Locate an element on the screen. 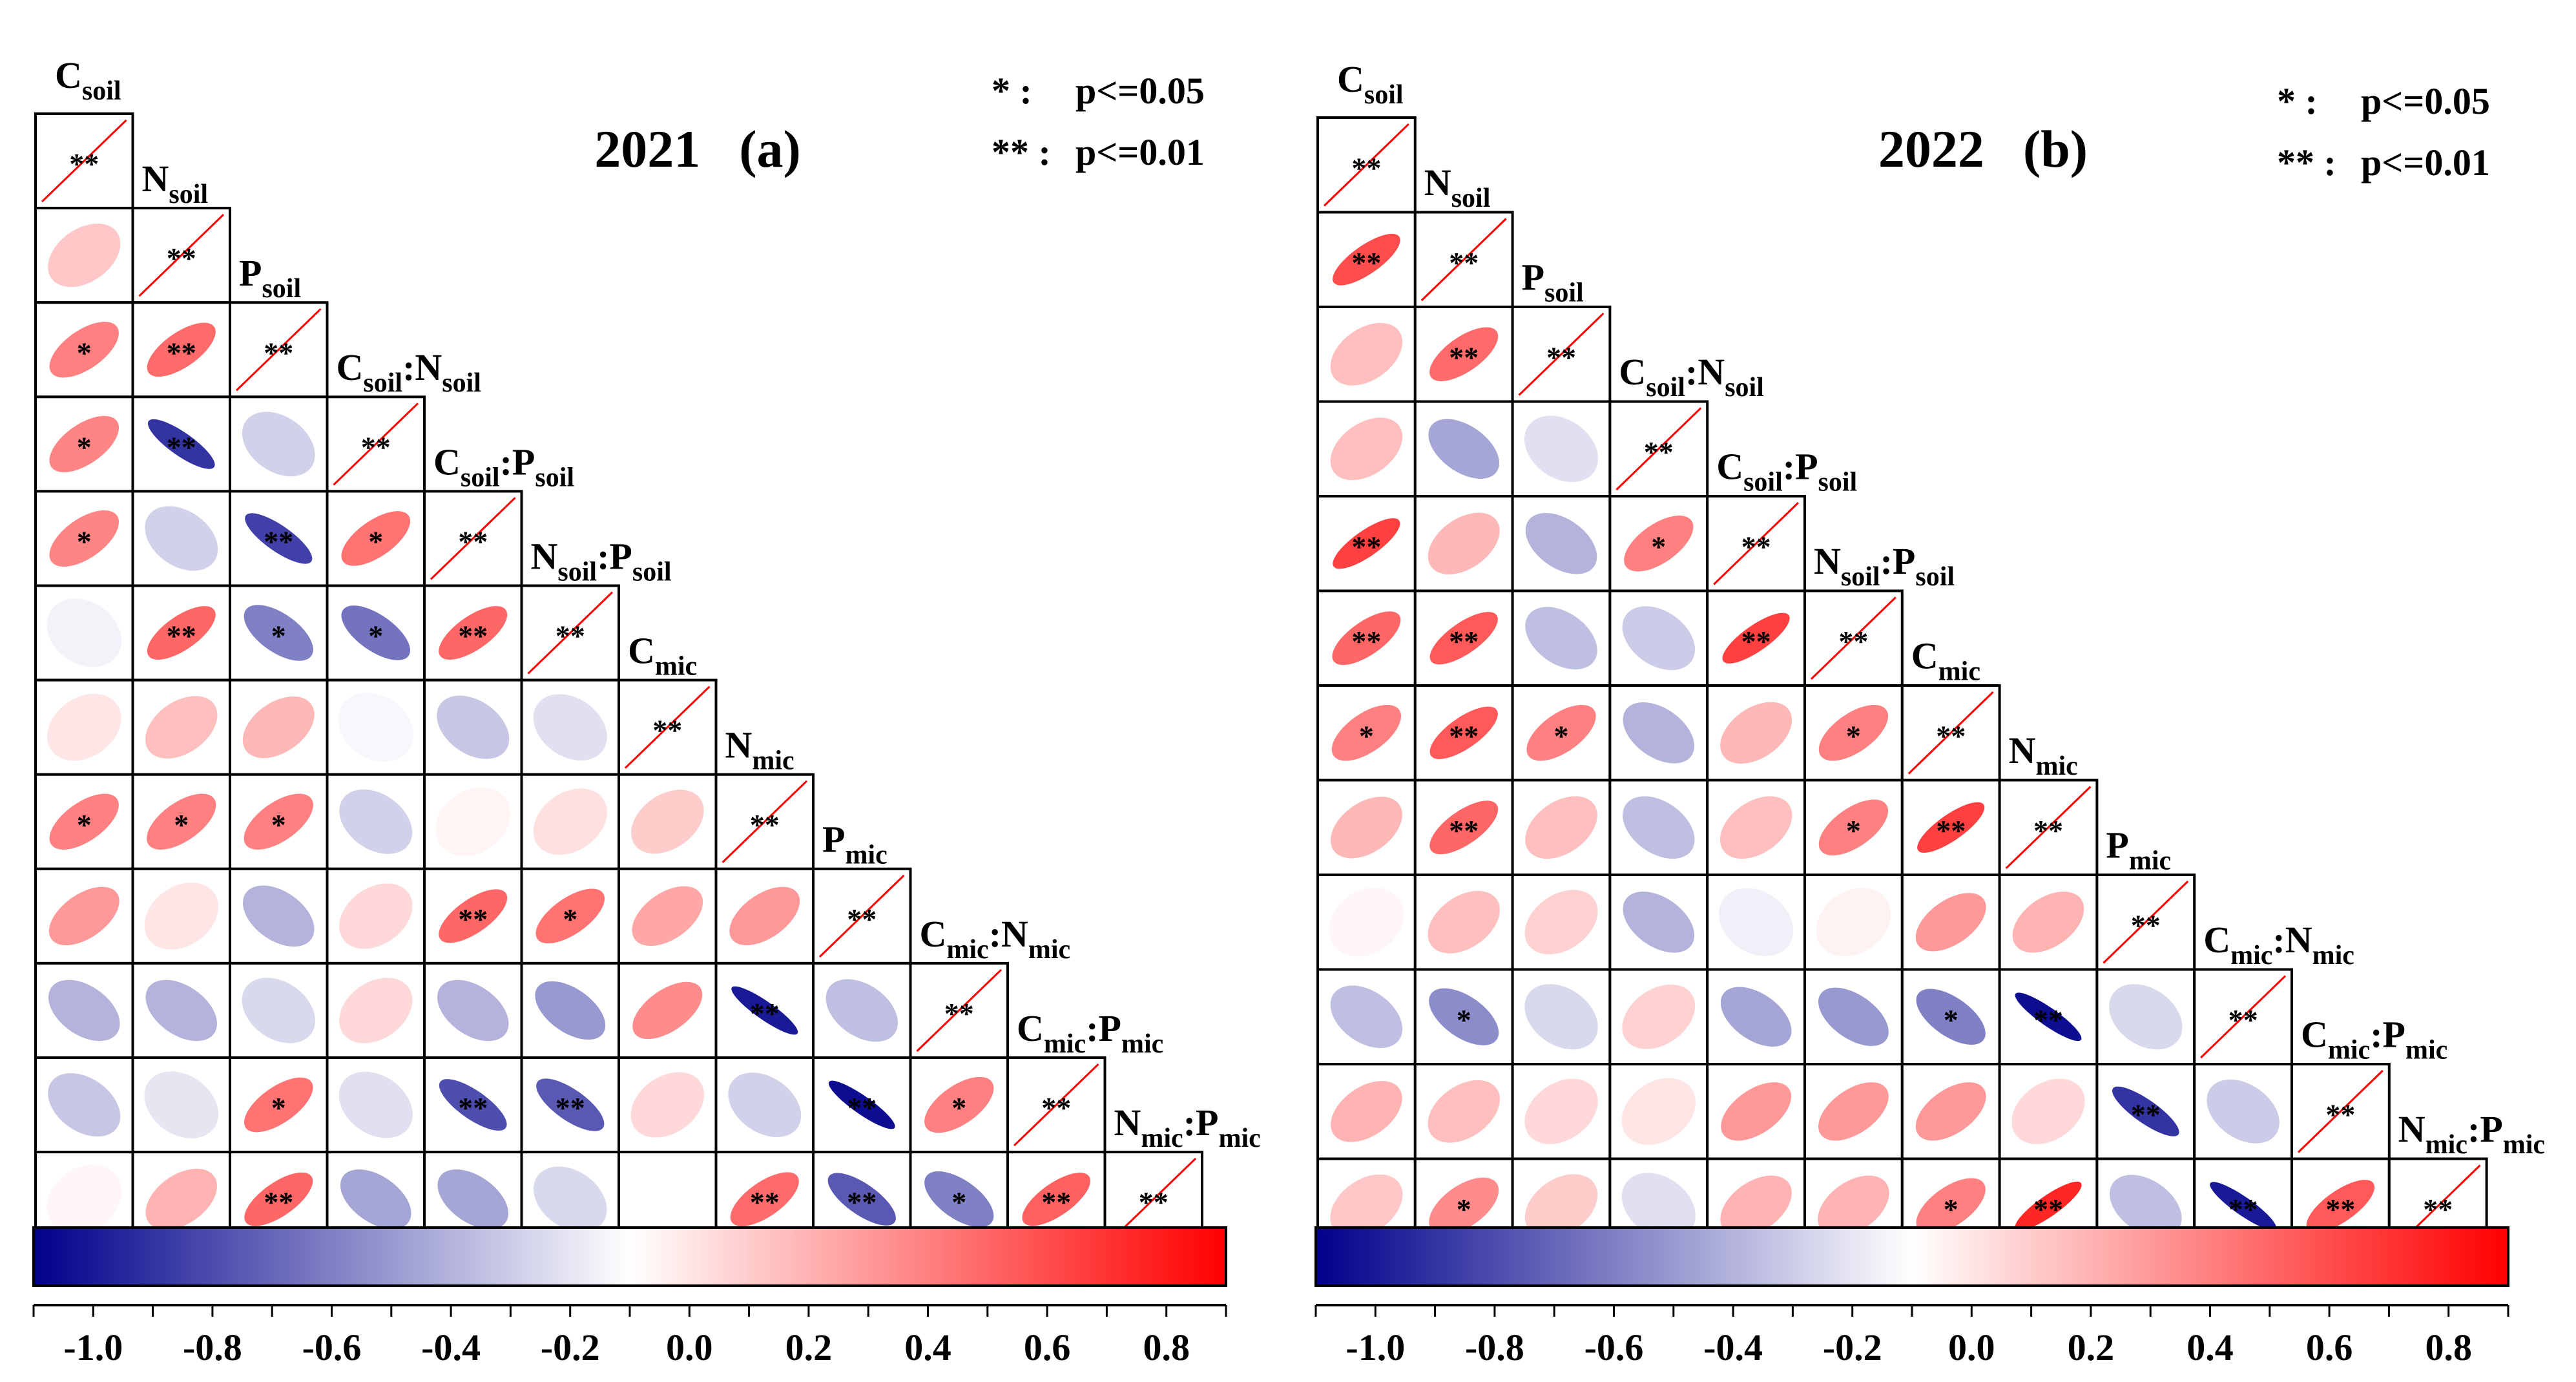 The width and height of the screenshot is (2576, 1382). title-year: 2021 is located at coordinates (647, 149).